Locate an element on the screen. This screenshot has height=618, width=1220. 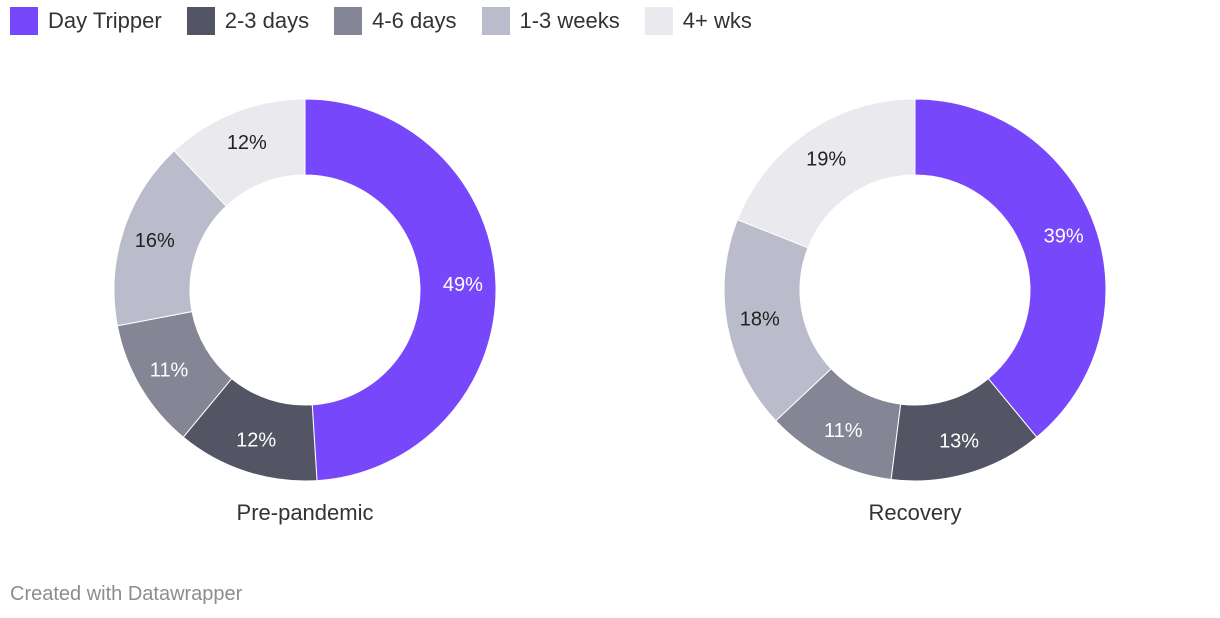
legend-label-day-tripper: Day Tripper is located at coordinates (105, 20).